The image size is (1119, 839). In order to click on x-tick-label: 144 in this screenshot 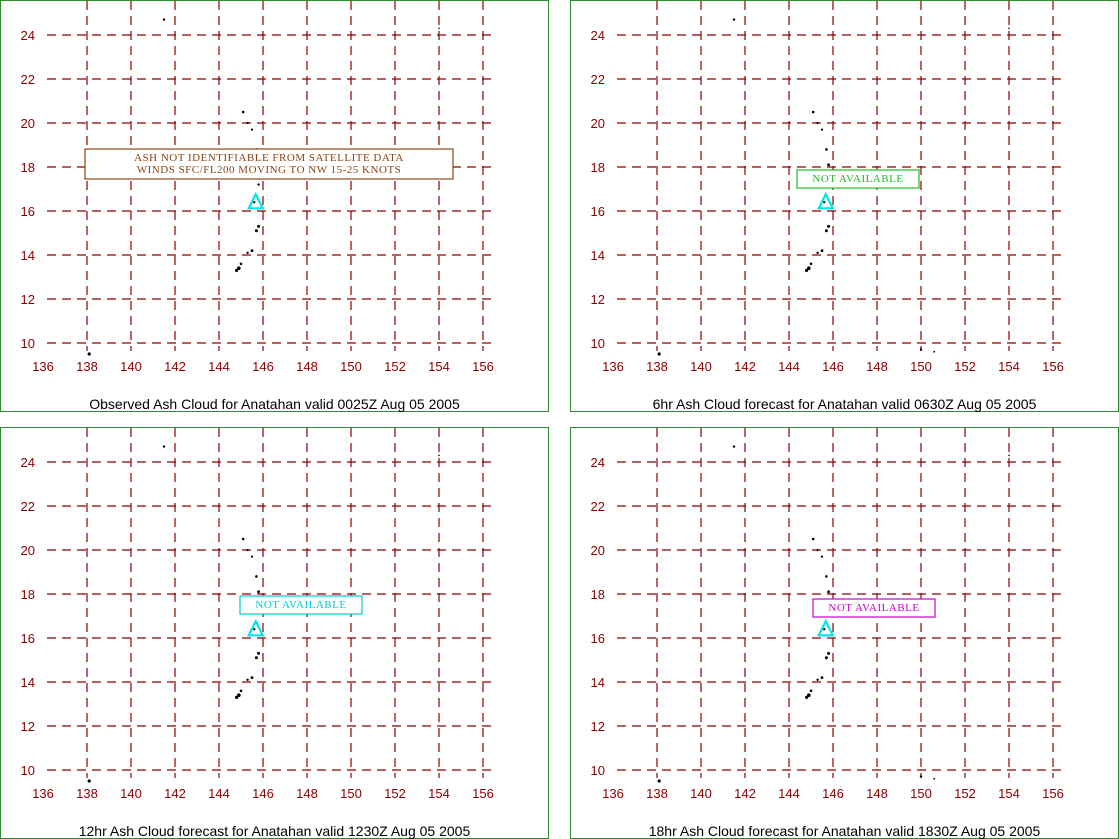, I will do `click(219, 366)`.